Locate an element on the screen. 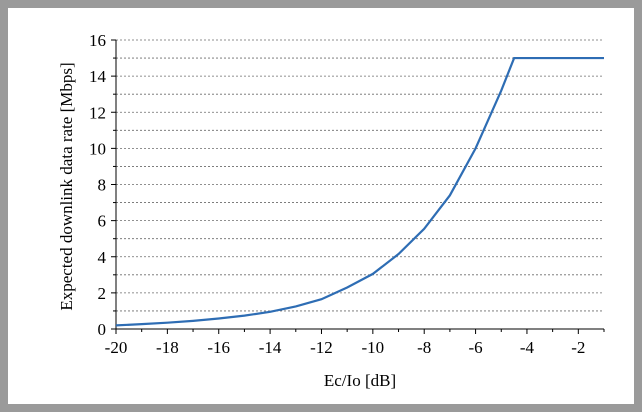 This screenshot has height=412, width=642. x-tick-label: -12 is located at coordinates (321, 347).